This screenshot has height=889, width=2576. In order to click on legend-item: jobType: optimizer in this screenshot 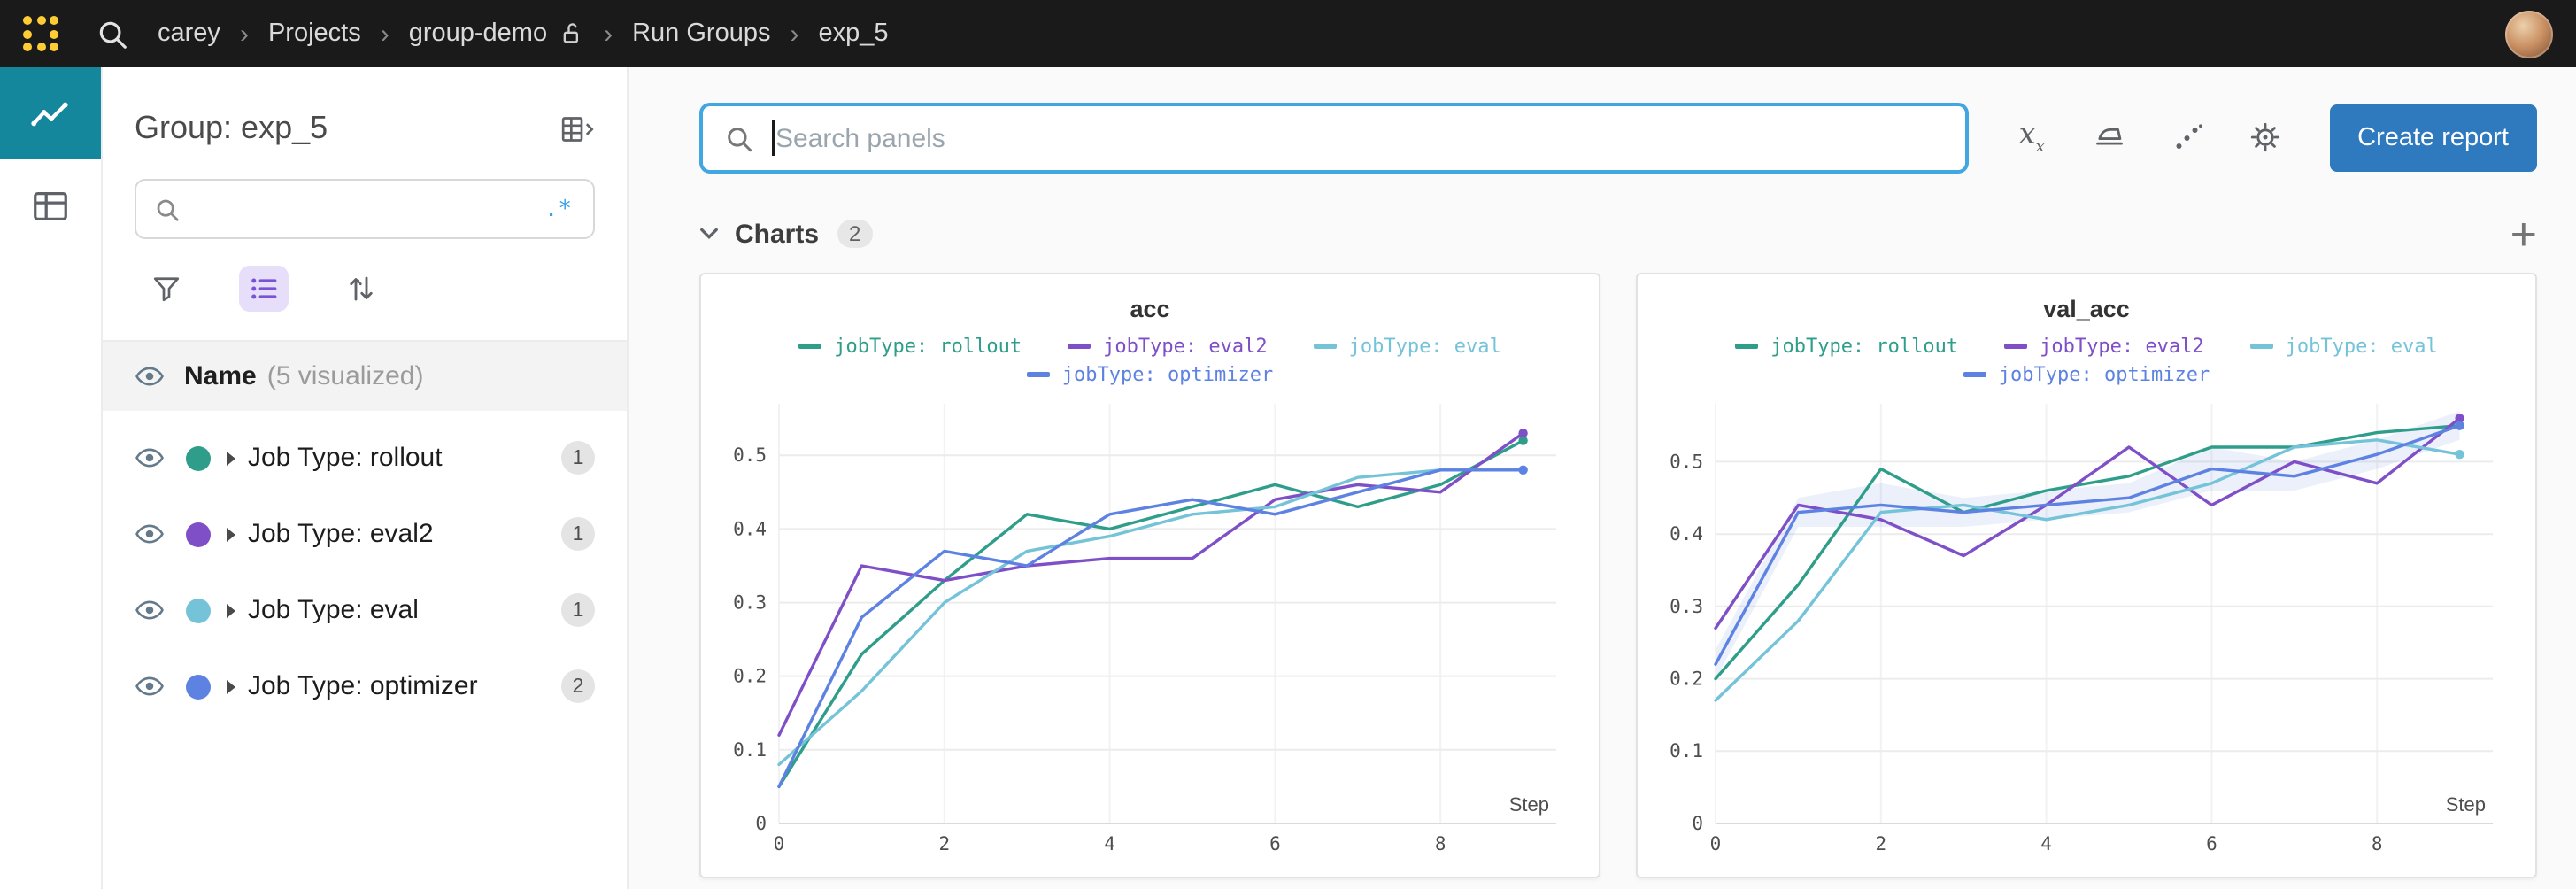, I will do `click(2086, 374)`.